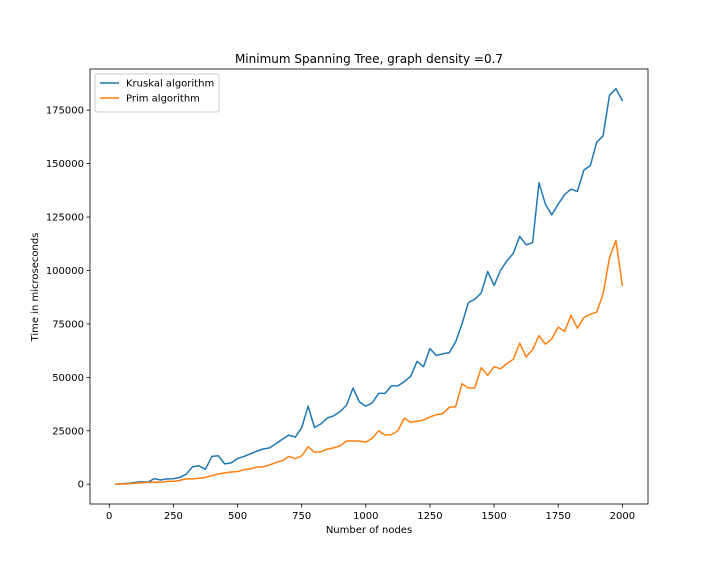 This screenshot has width=720, height=576. What do you see at coordinates (365, 516) in the screenshot?
I see `x-tick-label: 1000` at bounding box center [365, 516].